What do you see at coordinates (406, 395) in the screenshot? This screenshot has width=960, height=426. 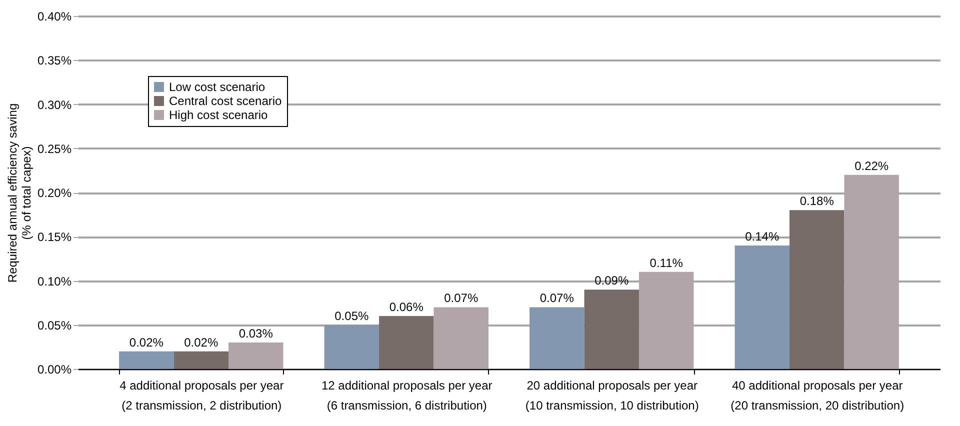 I see `x-tick-label: 12 additional proposals per year (6 transmission, 6 distribution)` at bounding box center [406, 395].